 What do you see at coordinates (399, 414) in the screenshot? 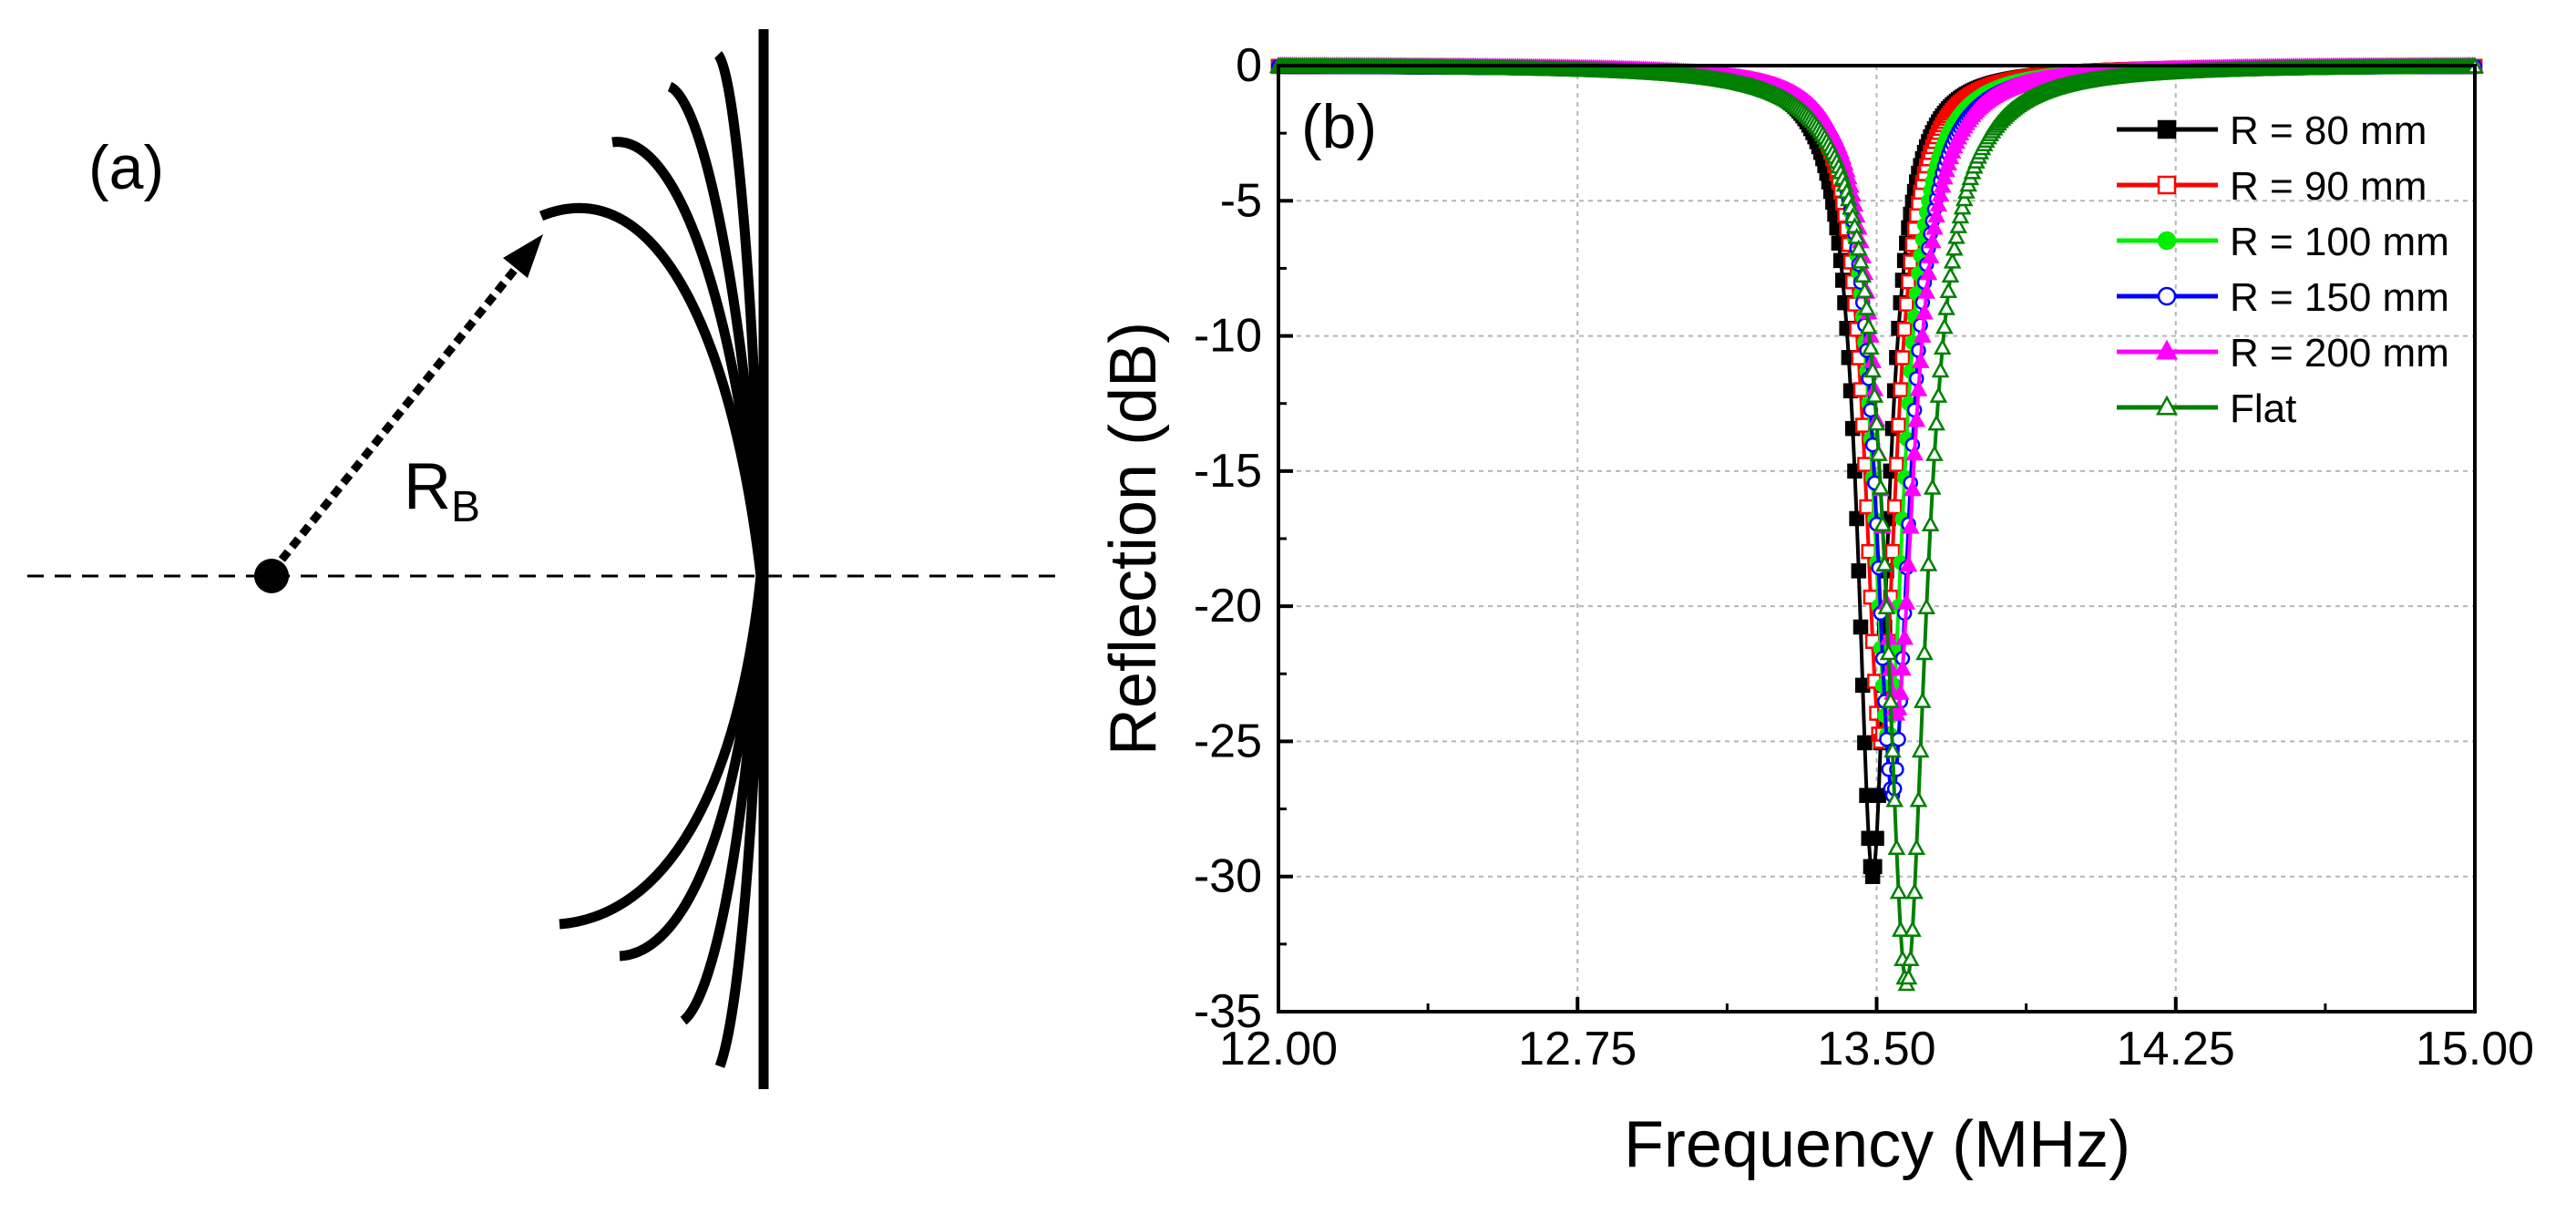
I see `radius-arrow-line` at bounding box center [399, 414].